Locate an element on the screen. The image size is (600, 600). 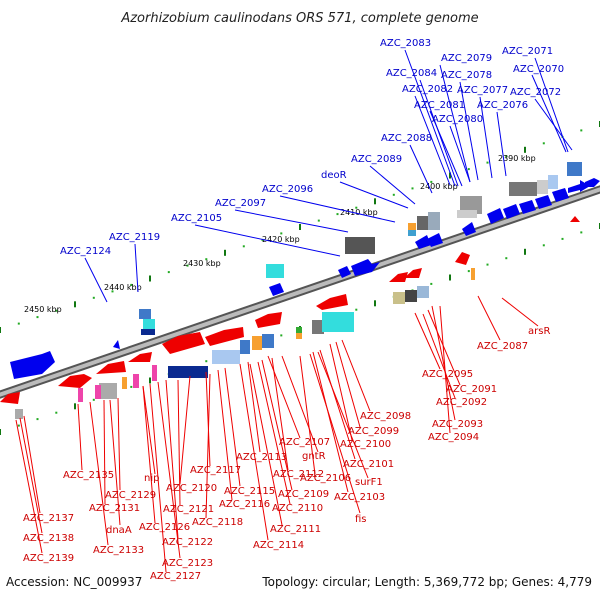
gene-label: AZC_2123 is located at coordinates (187, 563).